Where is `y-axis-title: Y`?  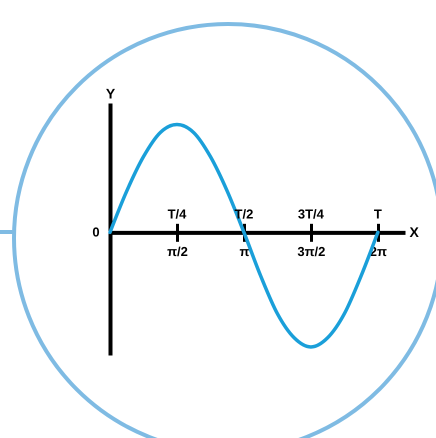 y-axis-title: Y is located at coordinates (111, 94).